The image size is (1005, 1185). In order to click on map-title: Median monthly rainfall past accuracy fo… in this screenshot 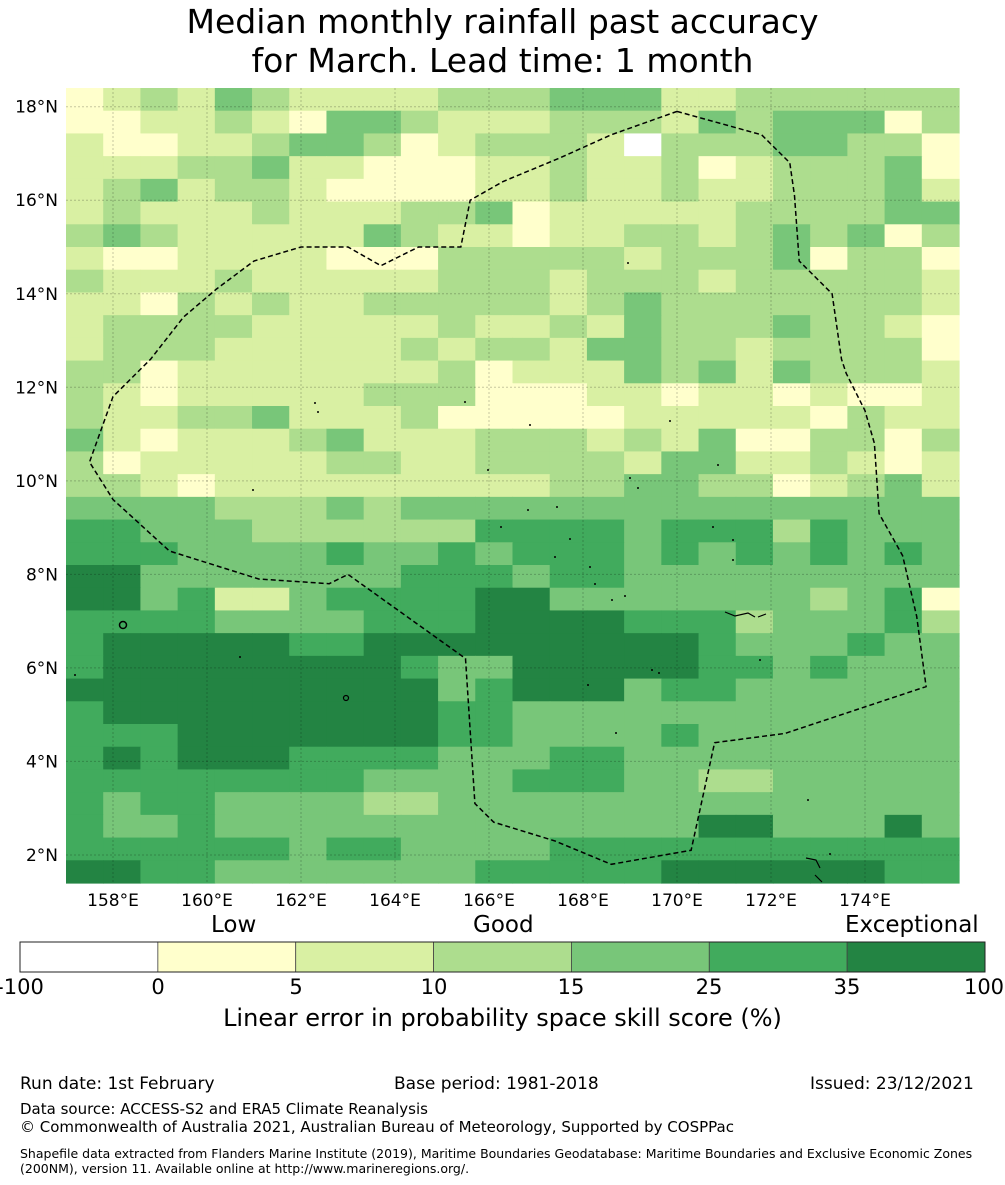, I will do `click(502, 41)`.